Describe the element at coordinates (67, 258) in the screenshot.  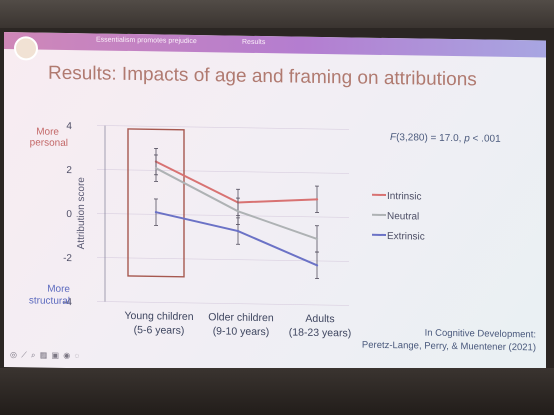
I see `y-tick-label: -2` at that location.